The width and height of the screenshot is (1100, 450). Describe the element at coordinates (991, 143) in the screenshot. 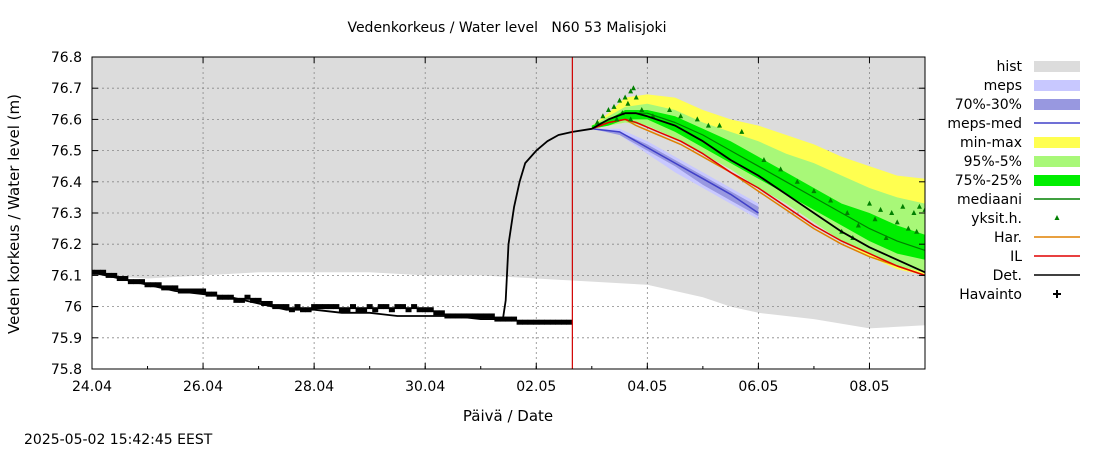

I see `legend-label: min-max` at that location.